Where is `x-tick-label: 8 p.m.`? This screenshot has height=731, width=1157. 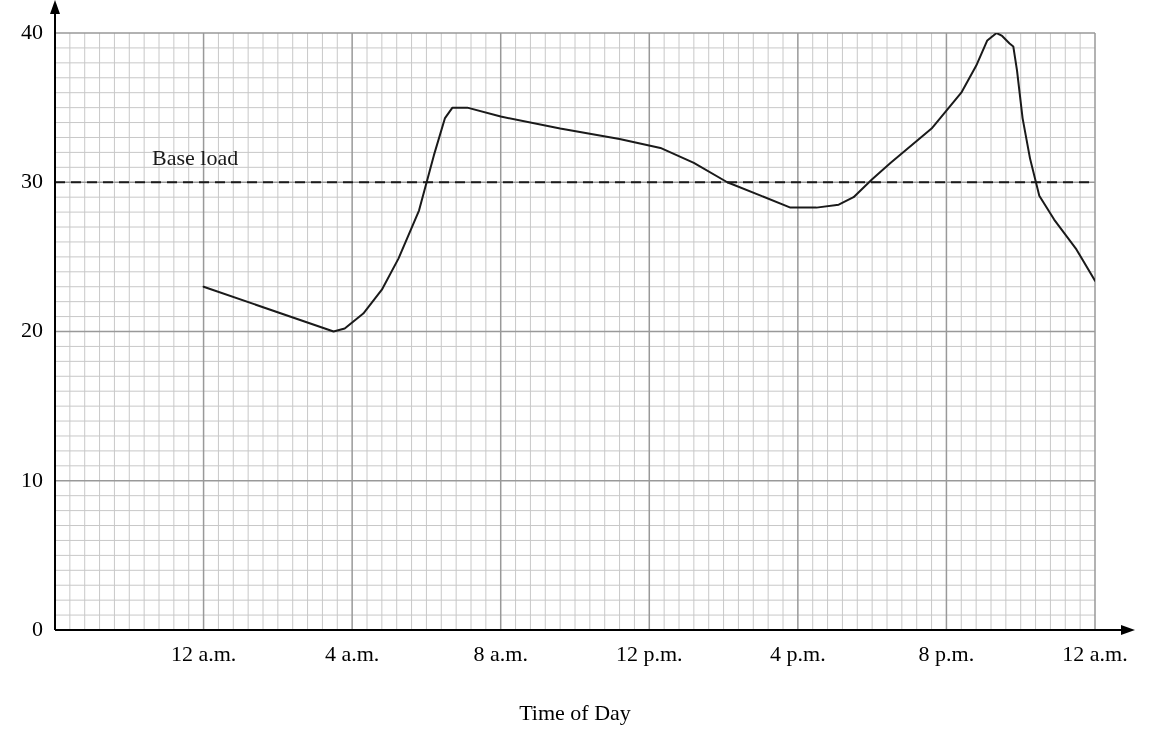
x-tick-label: 8 p.m. is located at coordinates (946, 653).